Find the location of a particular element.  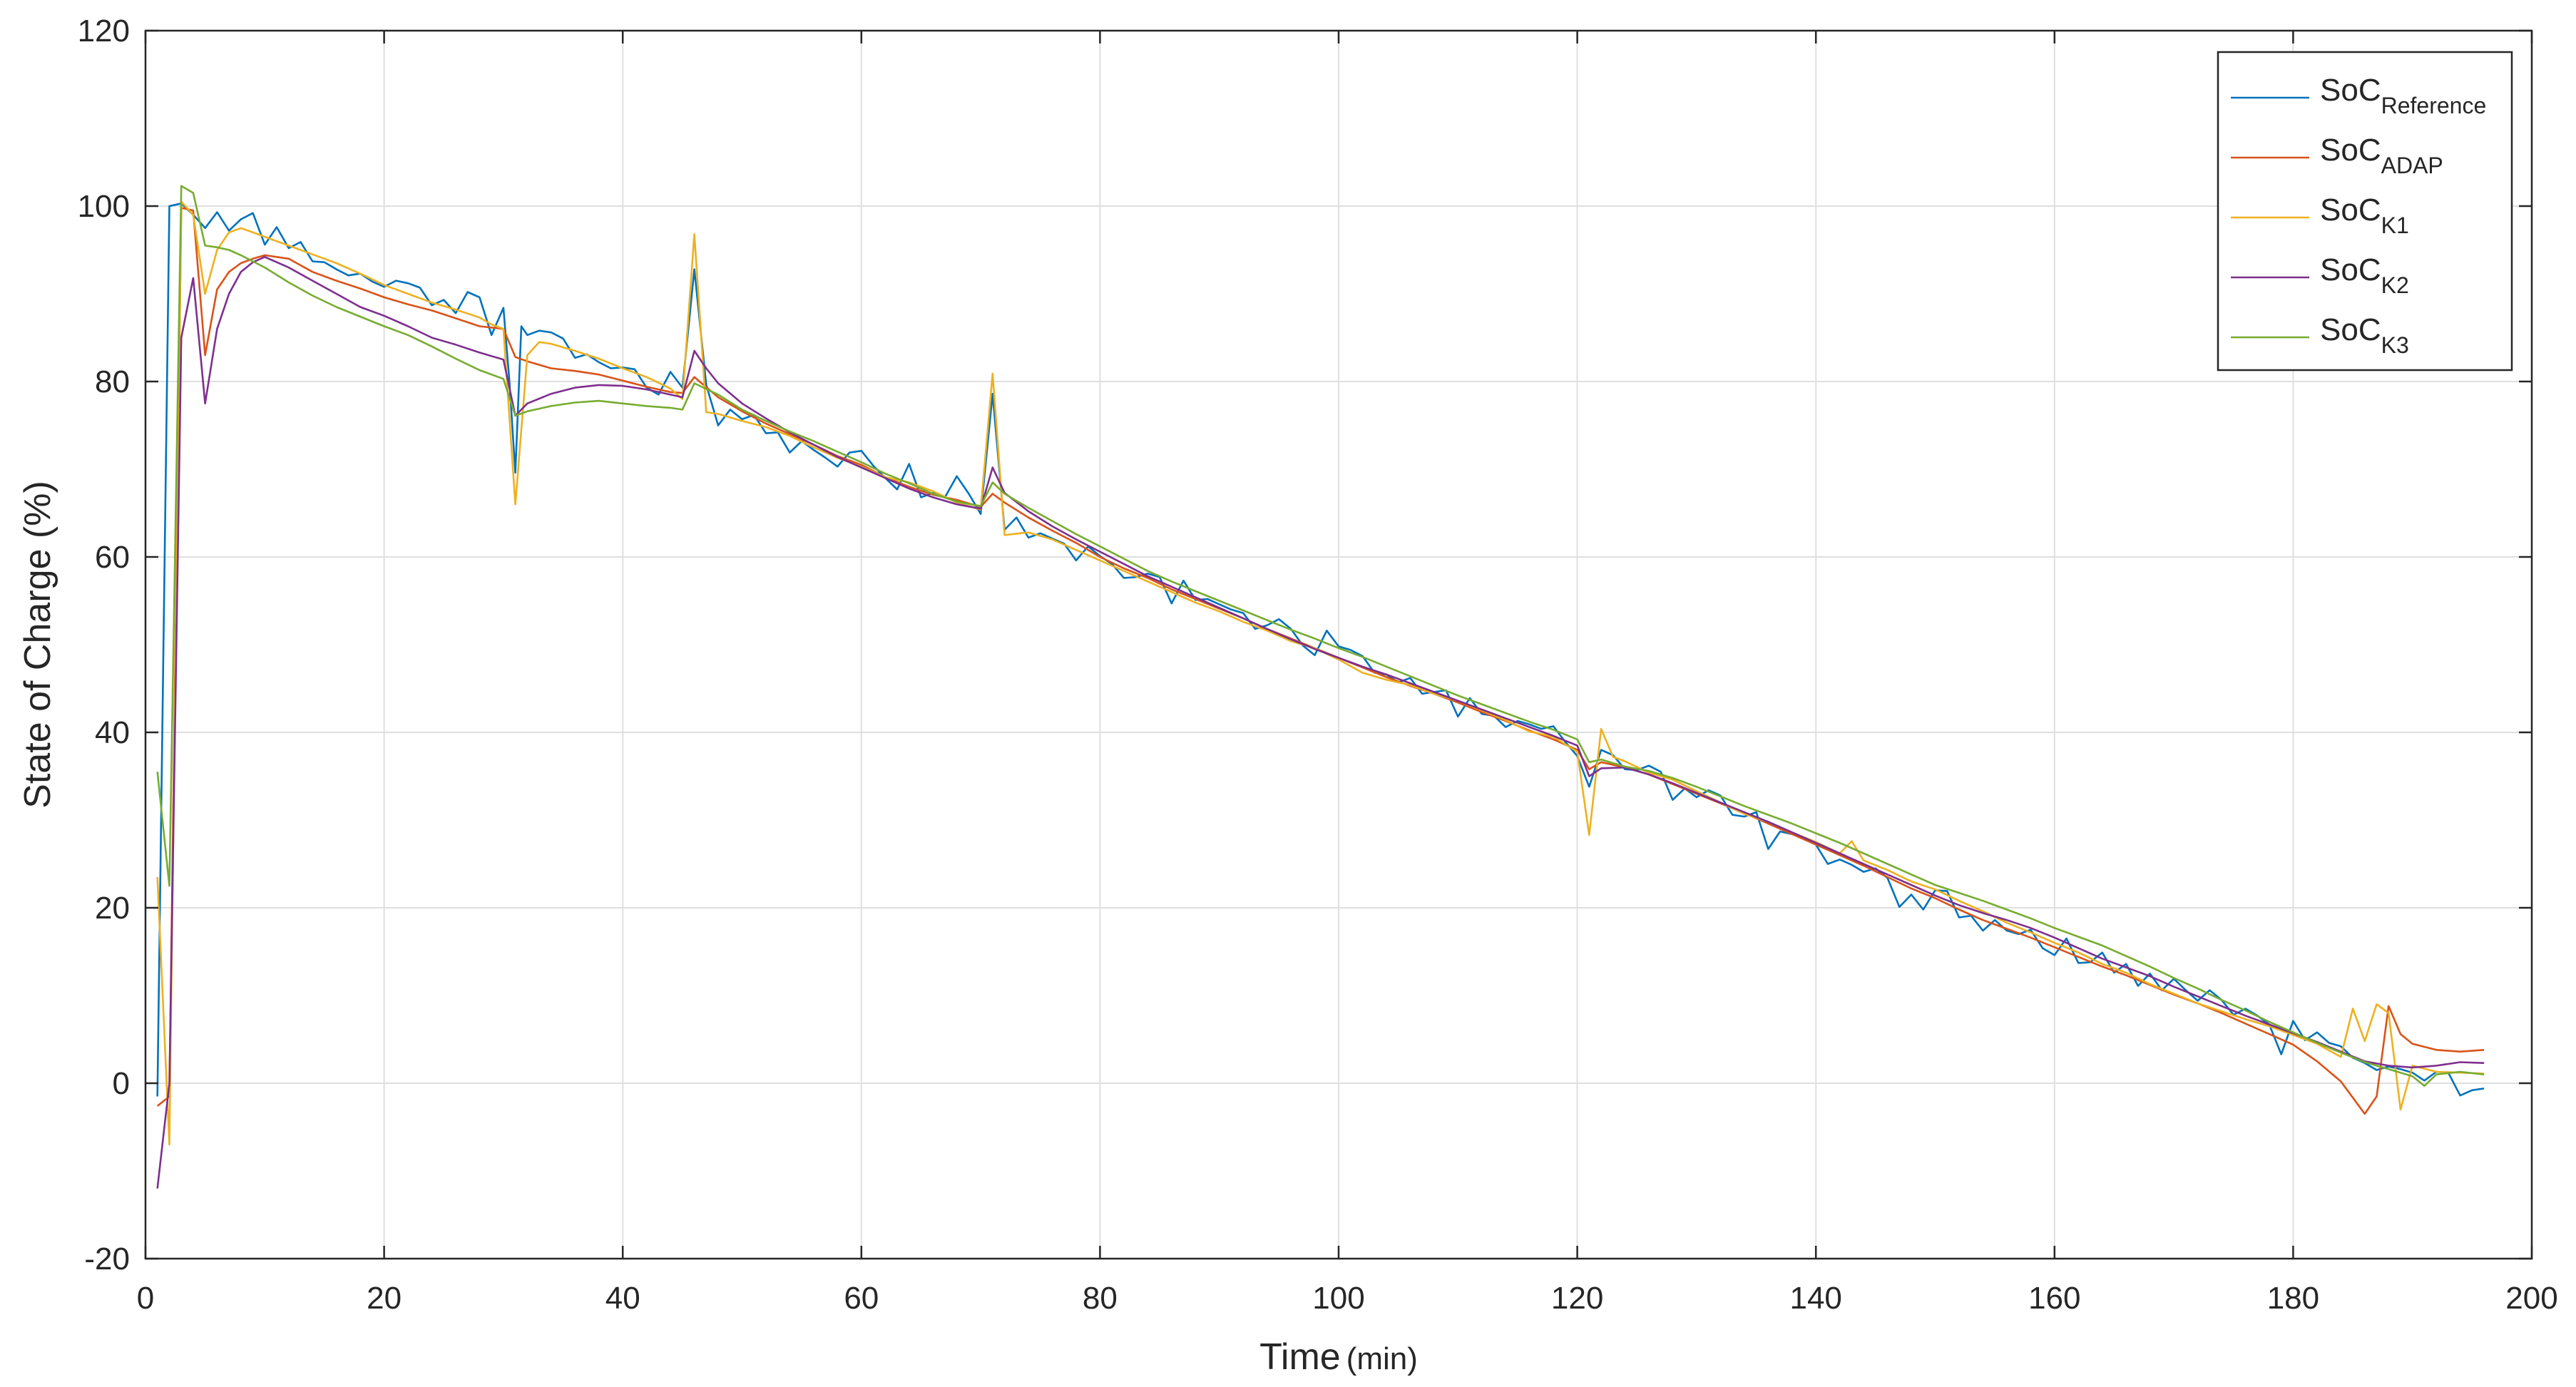

legend-entry-subscript: K1 is located at coordinates (2395, 226).